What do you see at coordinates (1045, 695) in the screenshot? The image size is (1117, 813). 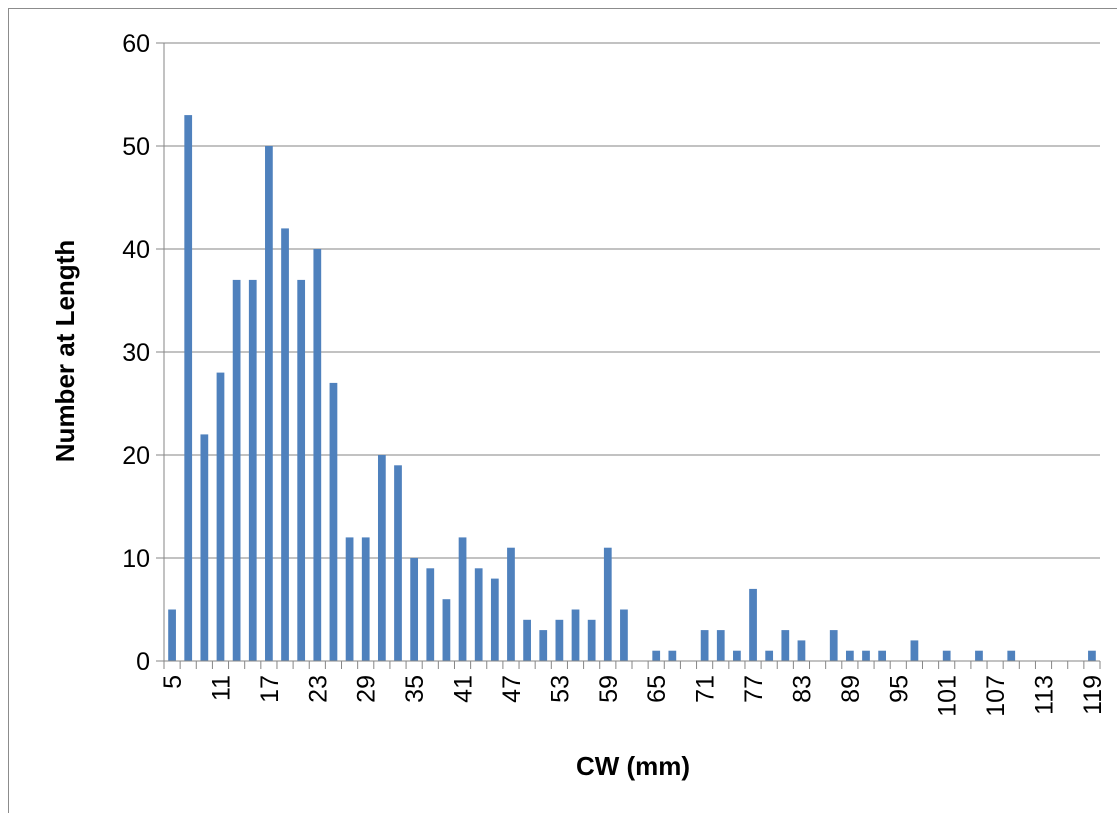 I see `x-tick-label: 113` at bounding box center [1045, 695].